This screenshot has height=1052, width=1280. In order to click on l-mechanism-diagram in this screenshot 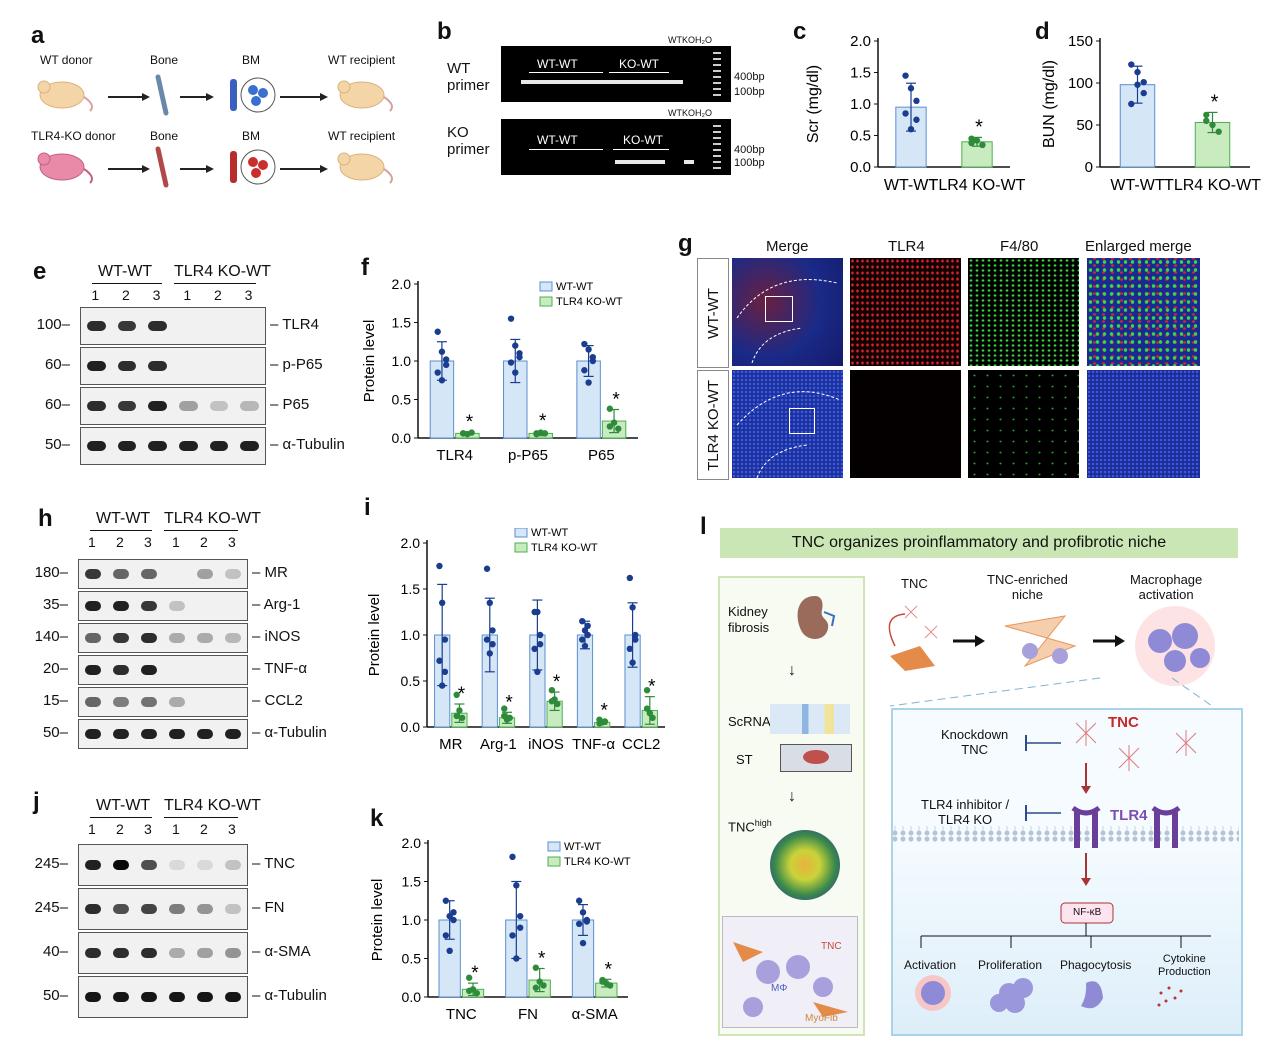, I will do `click(1065, 866)`.